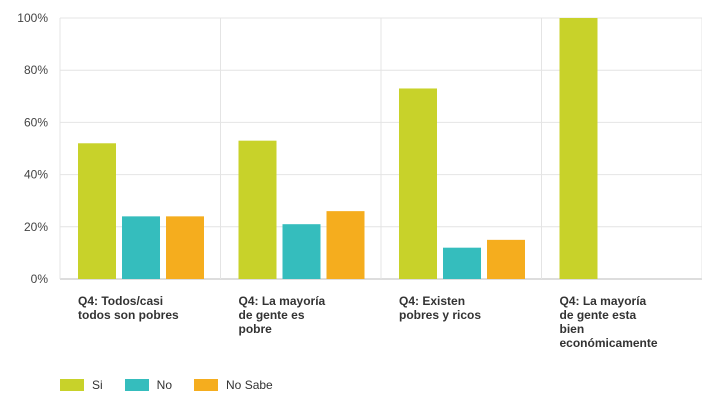  What do you see at coordinates (572, 329) in the screenshot?
I see `category-label-line: bien` at bounding box center [572, 329].